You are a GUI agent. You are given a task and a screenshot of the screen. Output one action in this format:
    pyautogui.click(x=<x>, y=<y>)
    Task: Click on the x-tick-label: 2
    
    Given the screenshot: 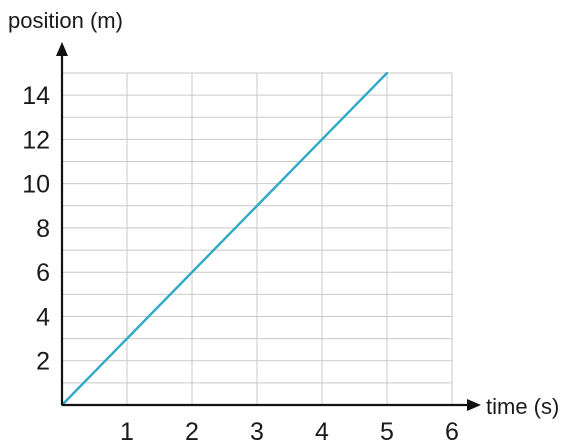 What is the action you would take?
    pyautogui.click(x=192, y=430)
    